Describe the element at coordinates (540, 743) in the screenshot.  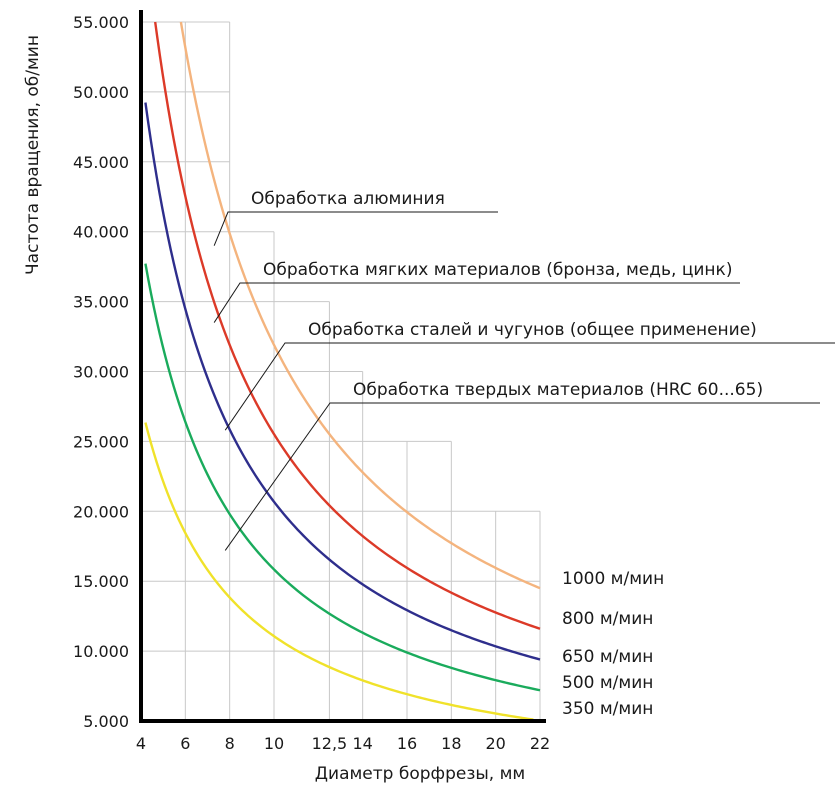
I see `x-tick-label: 22` at that location.